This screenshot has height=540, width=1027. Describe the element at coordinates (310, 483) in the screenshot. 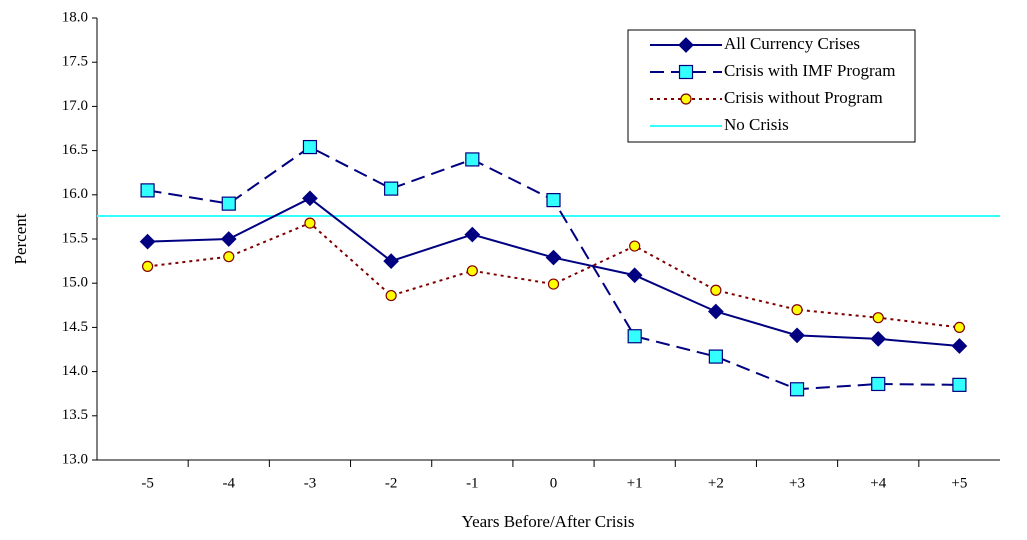

I see `x-tick-label: -3` at that location.